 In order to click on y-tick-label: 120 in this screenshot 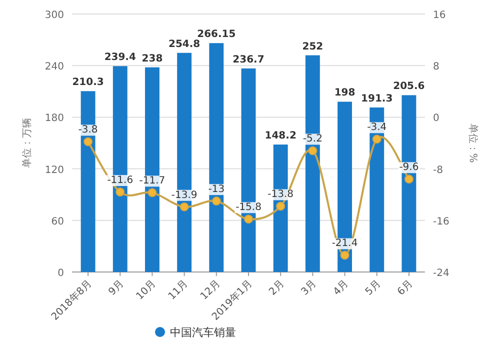, I will do `click(54, 170)`.